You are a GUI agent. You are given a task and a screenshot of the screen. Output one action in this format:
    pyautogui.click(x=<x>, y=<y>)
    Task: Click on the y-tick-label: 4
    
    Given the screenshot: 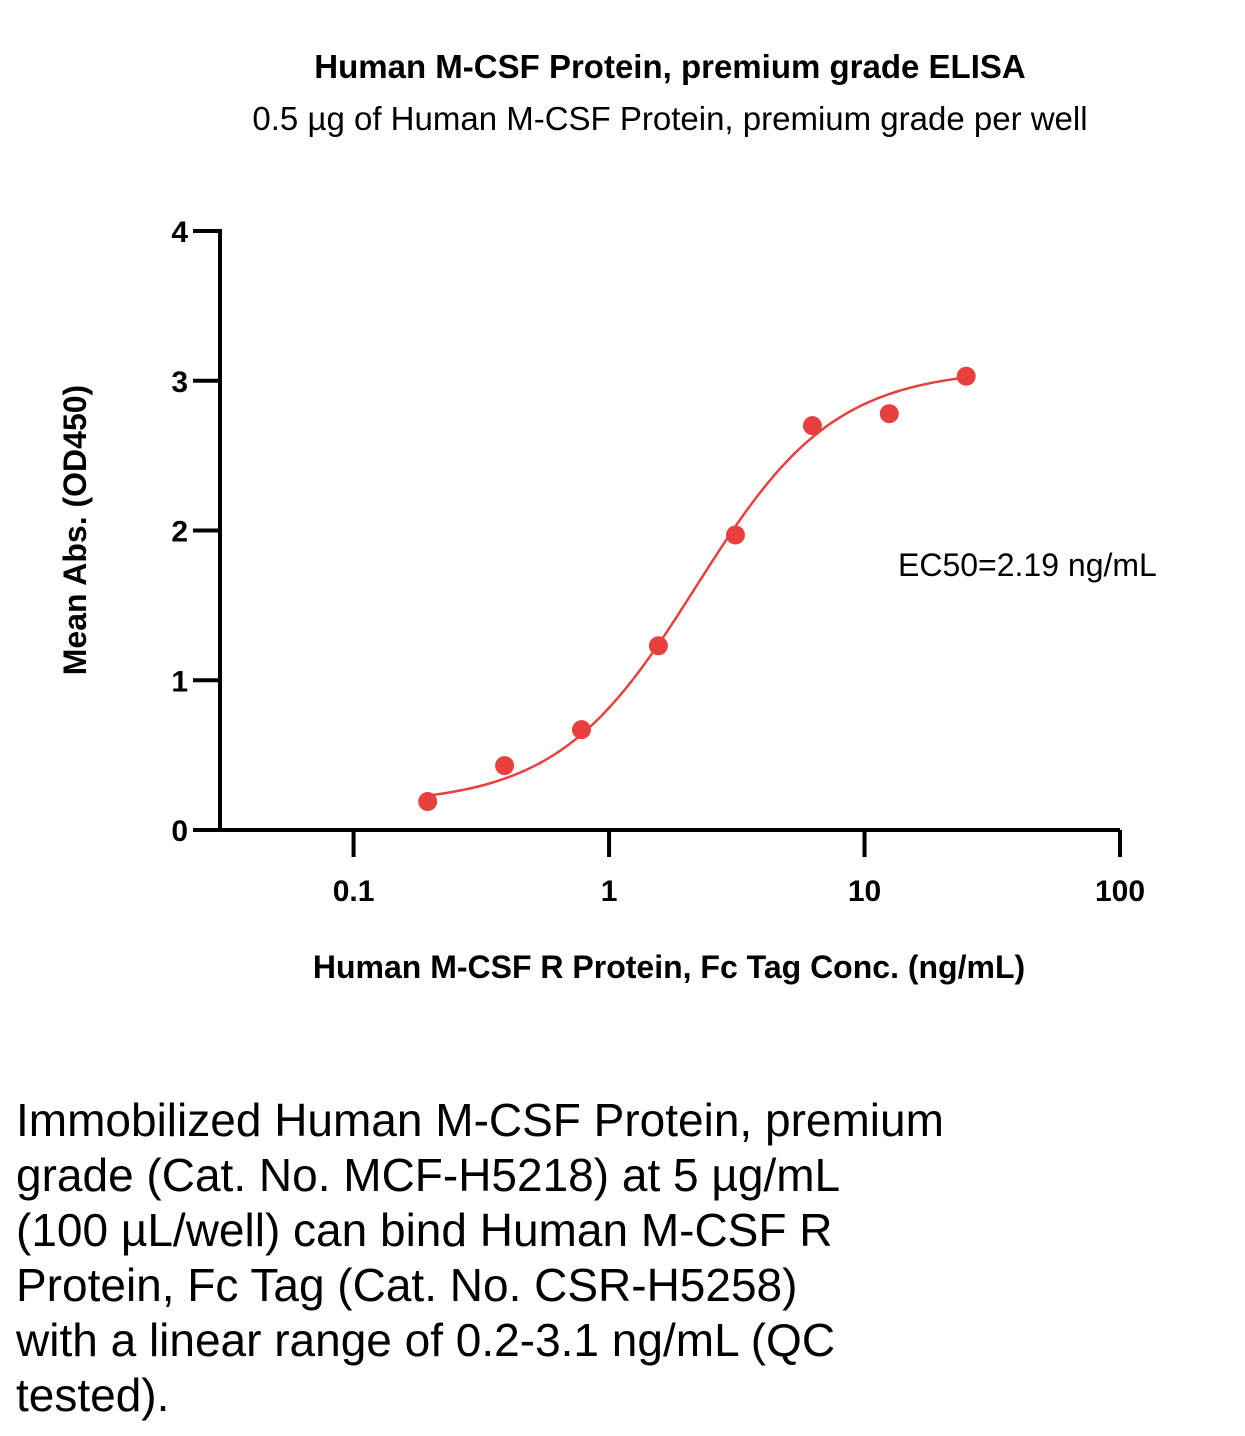 What is the action you would take?
    pyautogui.click(x=179, y=232)
    